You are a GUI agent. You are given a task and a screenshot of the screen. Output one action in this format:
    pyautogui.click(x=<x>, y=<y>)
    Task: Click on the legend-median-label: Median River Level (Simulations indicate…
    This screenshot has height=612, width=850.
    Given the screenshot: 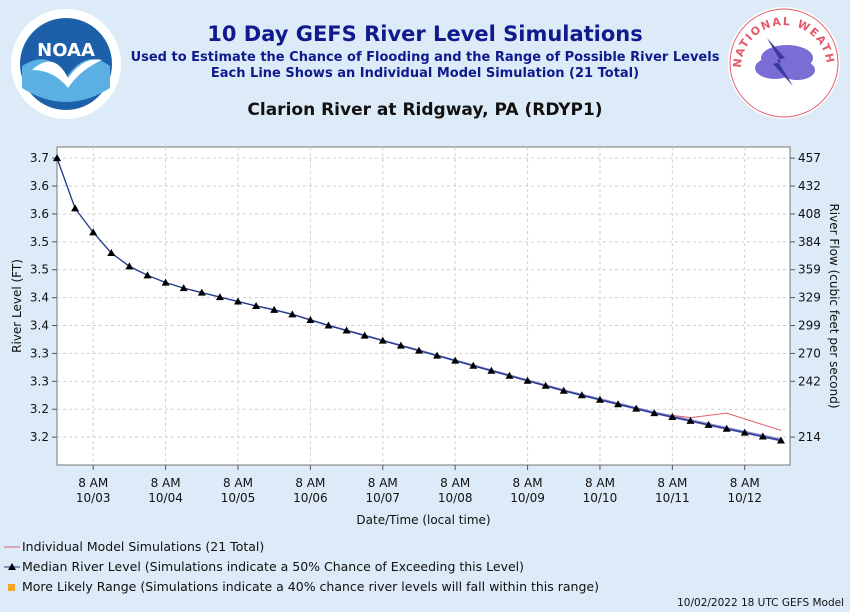 What is the action you would take?
    pyautogui.click(x=273, y=566)
    